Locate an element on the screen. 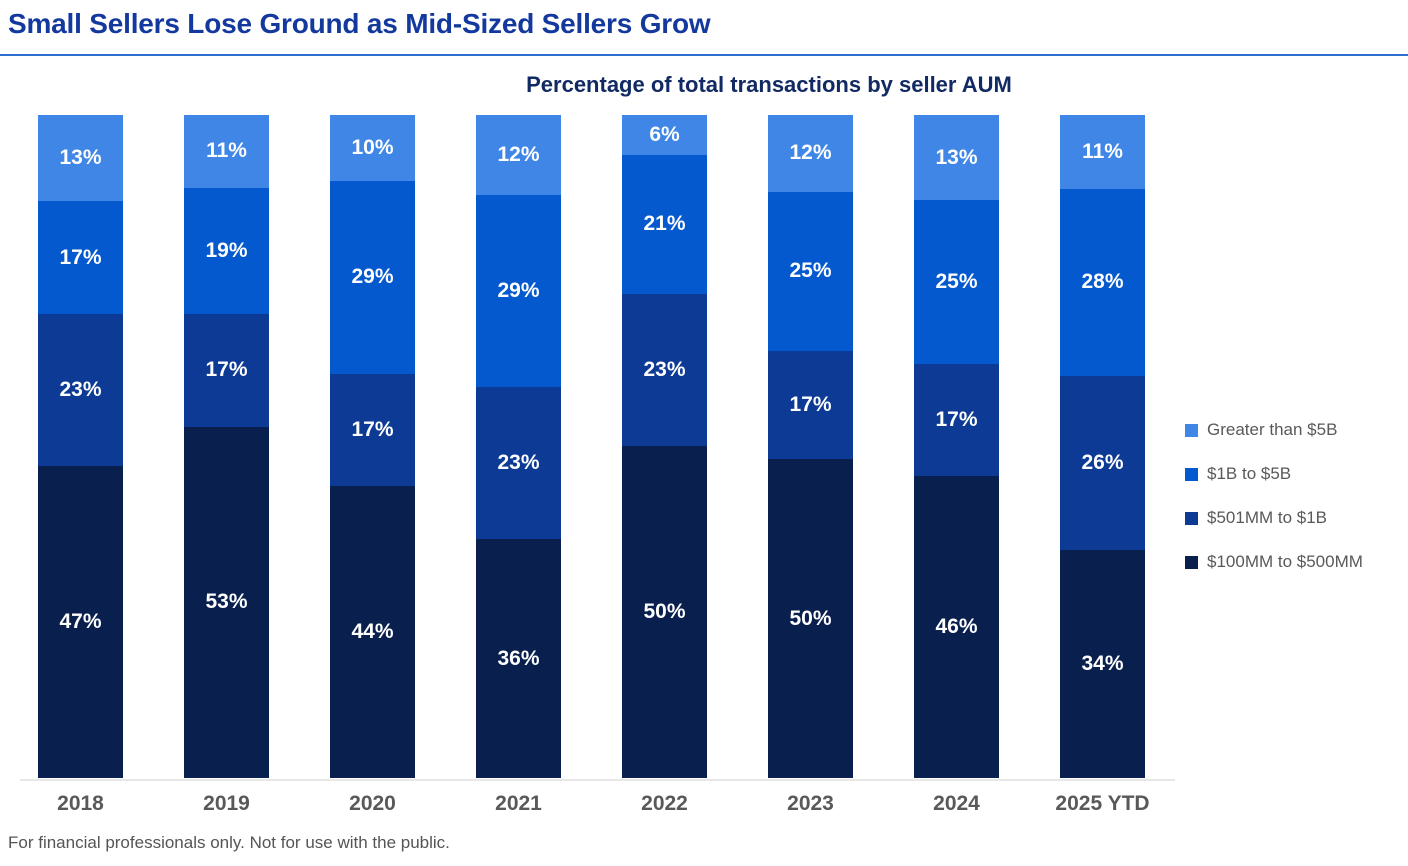  segment-value-label: 46% is located at coordinates (956, 626).